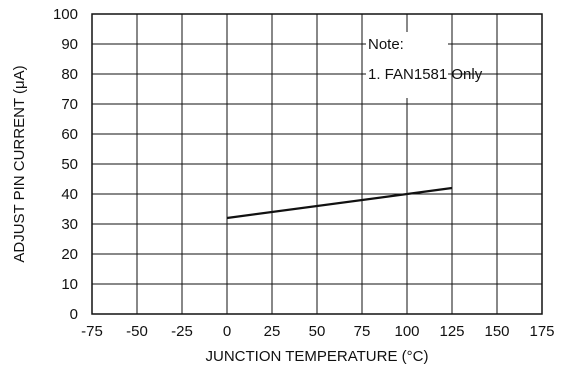 The height and width of the screenshot is (371, 582). I want to click on x-tick-label: 125, so click(451, 331).